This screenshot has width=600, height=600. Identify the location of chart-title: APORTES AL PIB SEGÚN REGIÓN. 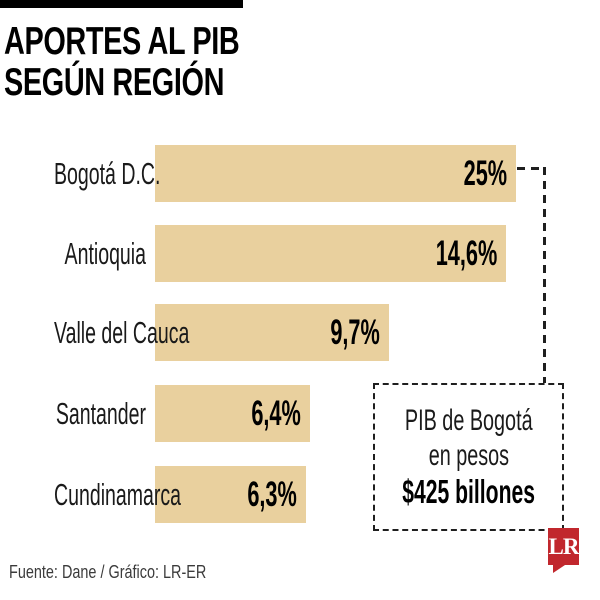
(163, 62).